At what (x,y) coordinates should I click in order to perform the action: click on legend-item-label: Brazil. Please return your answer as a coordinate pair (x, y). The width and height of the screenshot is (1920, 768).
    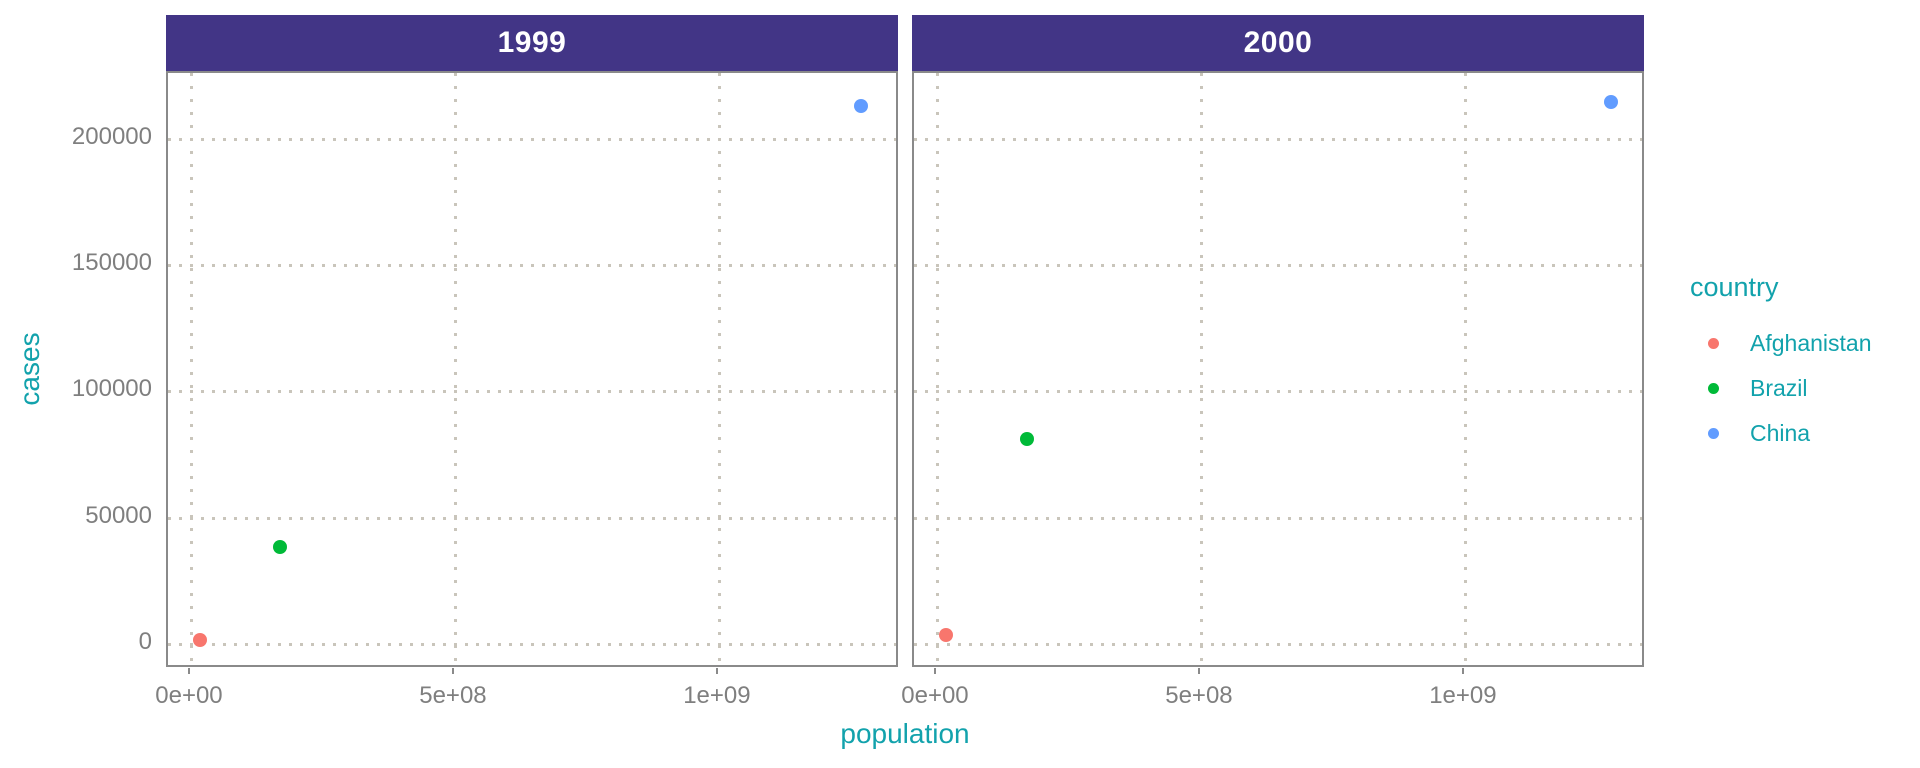
    Looking at the image, I should click on (1779, 388).